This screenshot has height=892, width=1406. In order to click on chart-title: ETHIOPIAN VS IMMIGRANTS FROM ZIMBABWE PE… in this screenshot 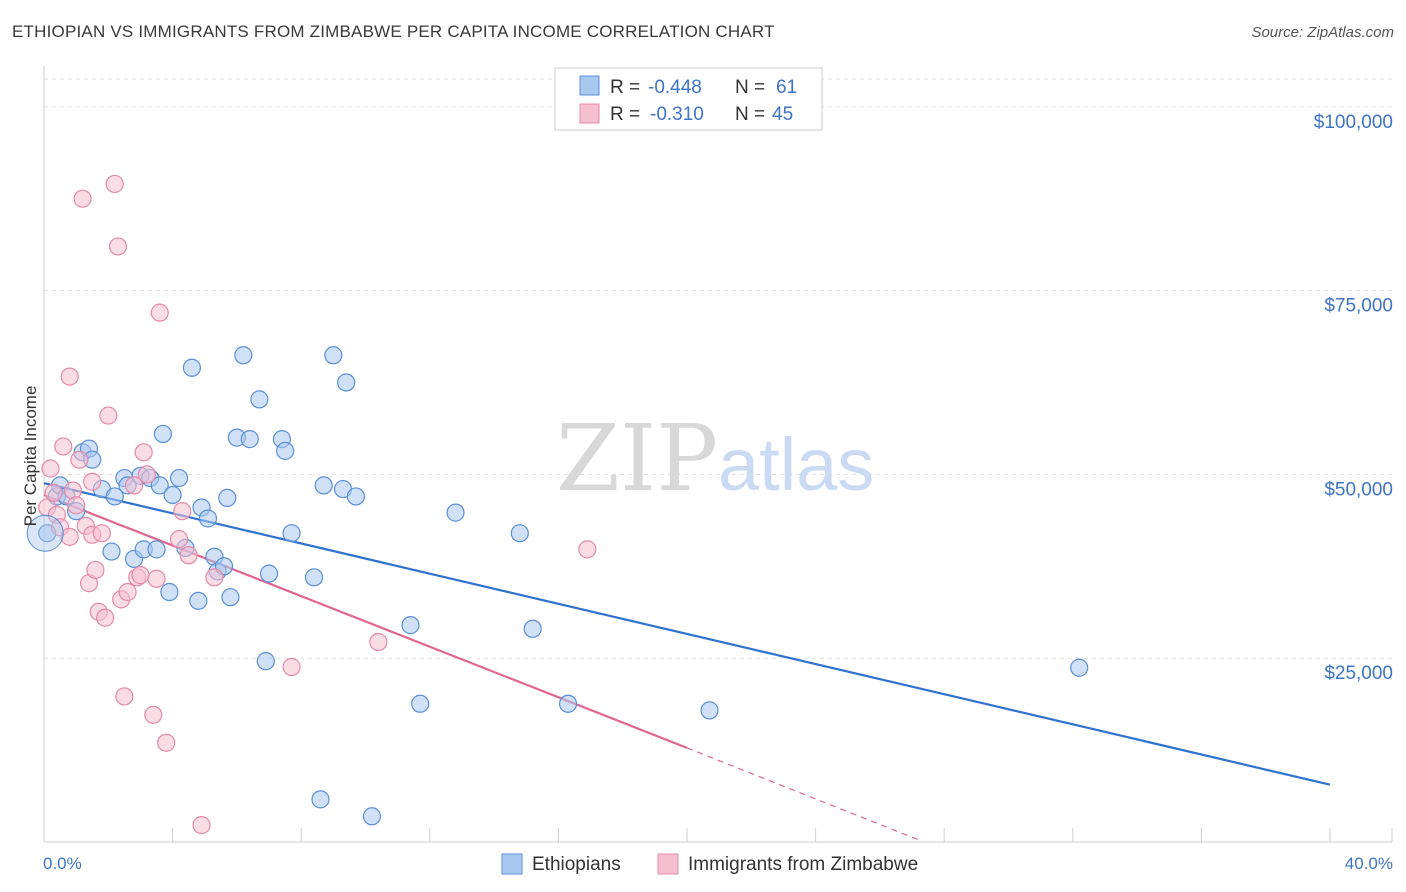, I will do `click(393, 31)`.